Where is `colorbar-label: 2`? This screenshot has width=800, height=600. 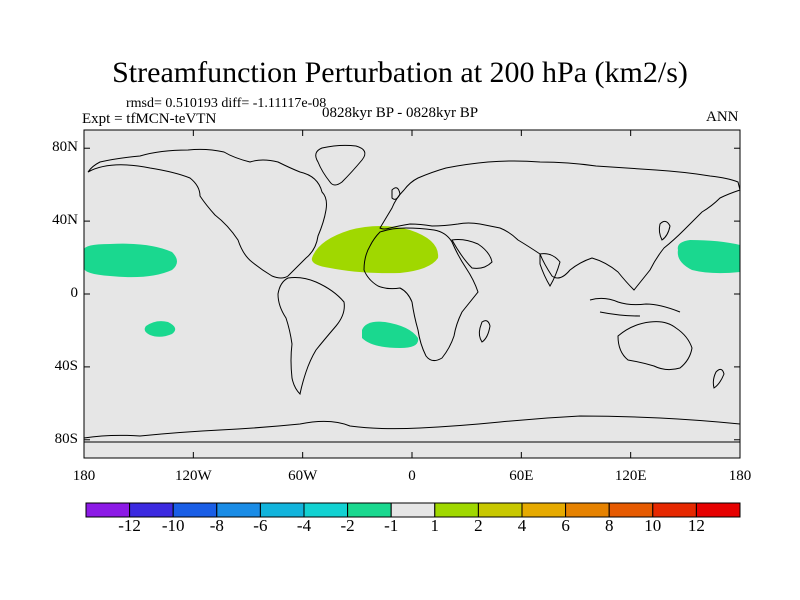 colorbar-label: 2 is located at coordinates (478, 525).